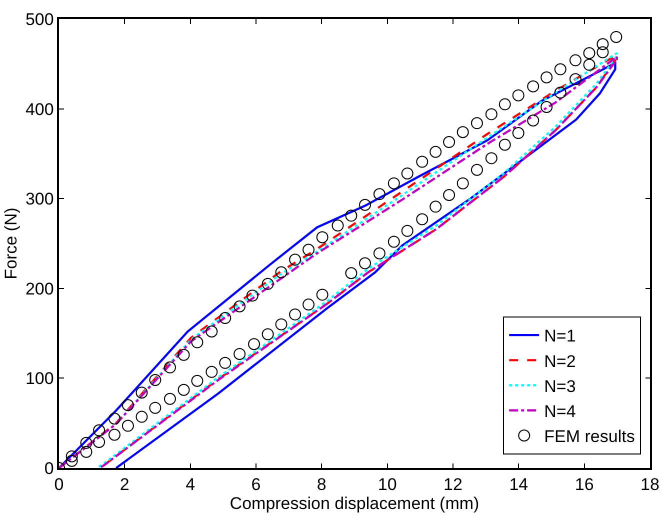 Image resolution: width=669 pixels, height=528 pixels. Describe the element at coordinates (560, 412) in the screenshot. I see `legend-label: N=4` at that location.